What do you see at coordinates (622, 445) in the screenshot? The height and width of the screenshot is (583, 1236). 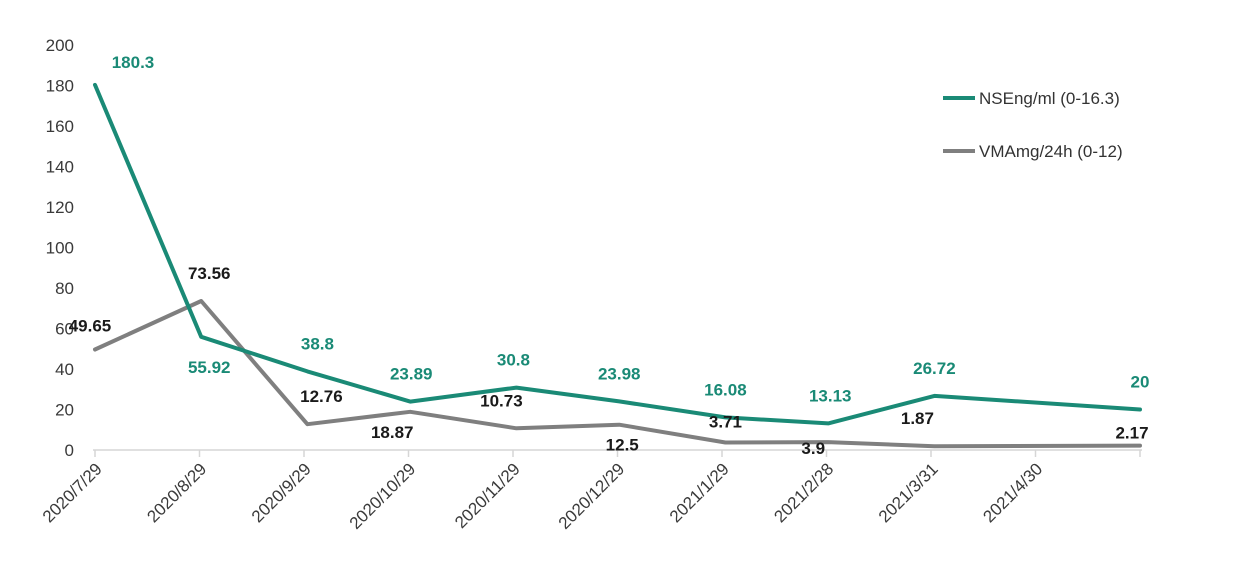 I see `data-label-vma: 12.5` at bounding box center [622, 445].